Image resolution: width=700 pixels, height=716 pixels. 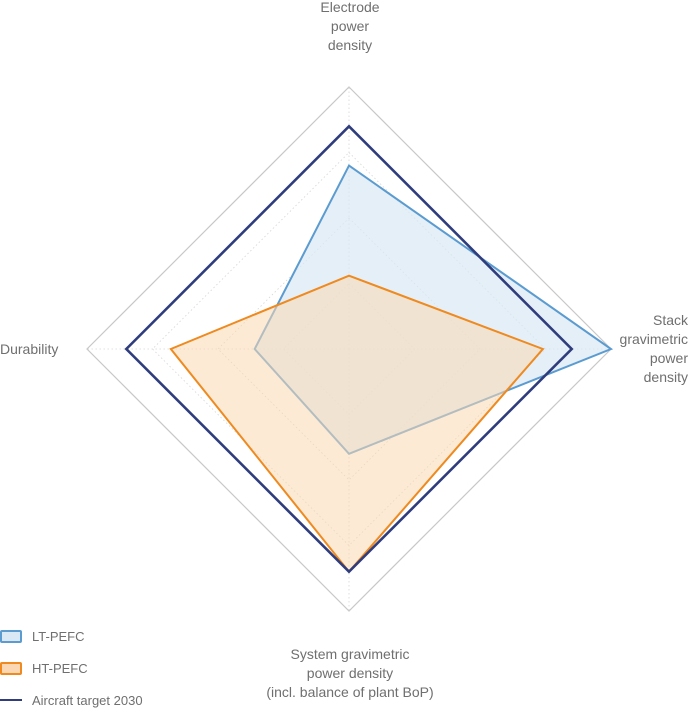 I want to click on legend-line-aircraft-target-2030, so click(x=11, y=700).